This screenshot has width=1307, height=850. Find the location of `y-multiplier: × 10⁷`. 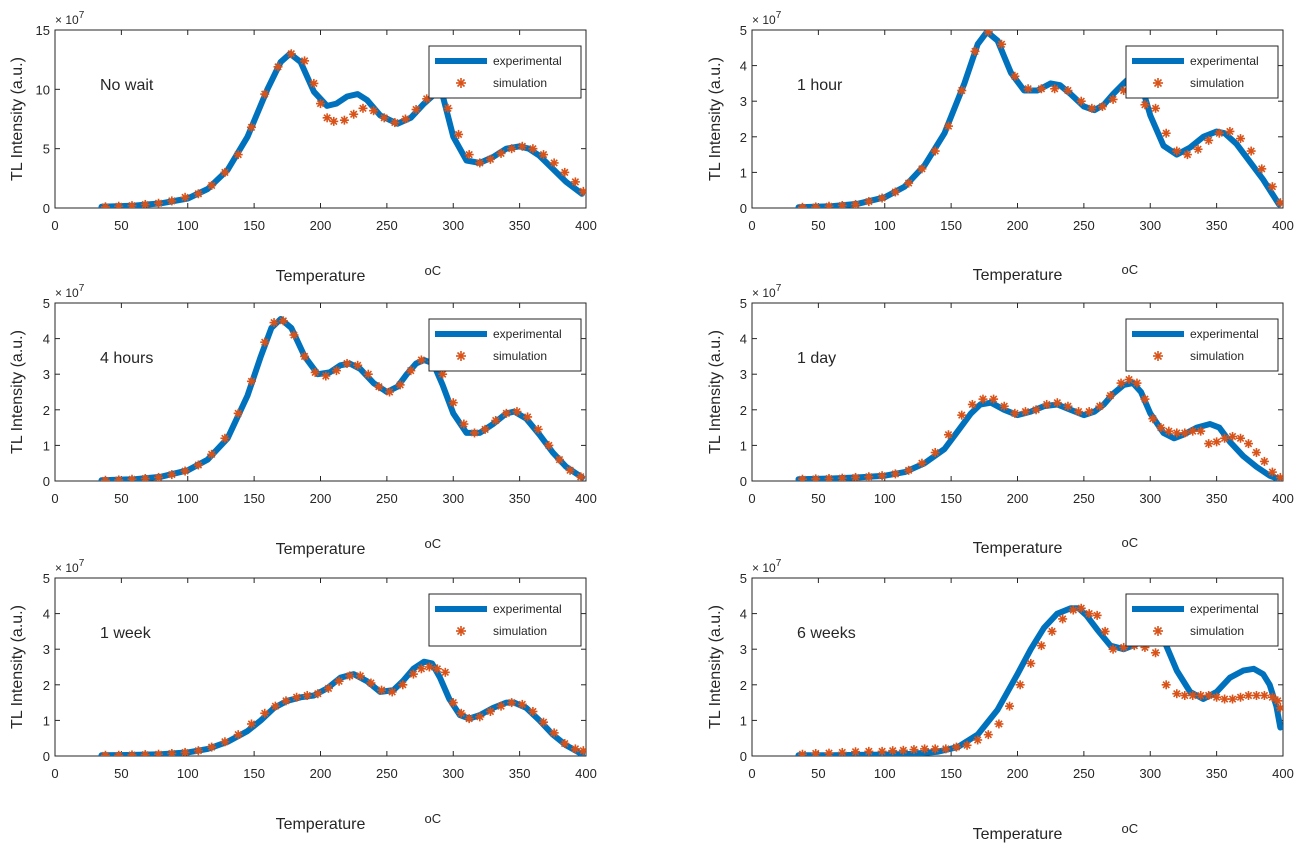

y-multiplier: × 10⁷ is located at coordinates (70, 566).